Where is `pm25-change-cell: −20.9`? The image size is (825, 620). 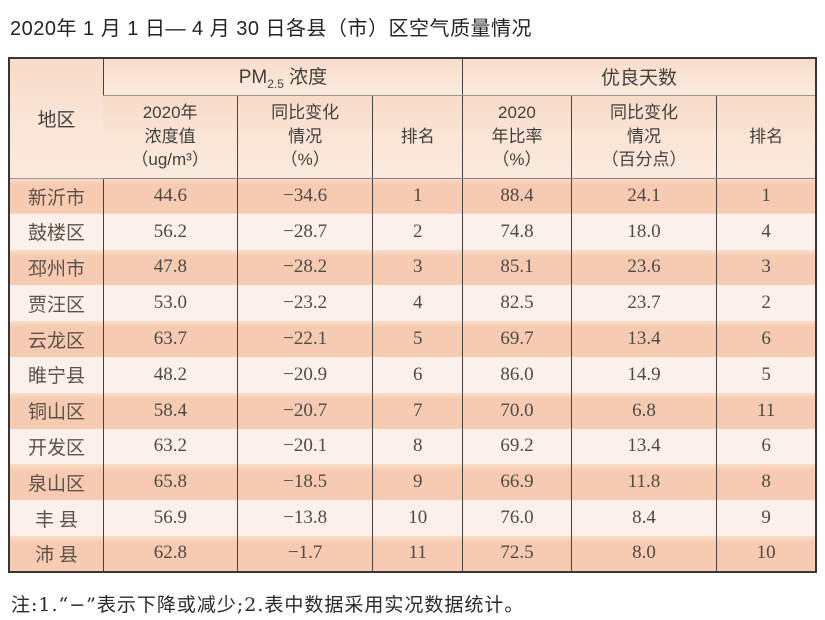 pm25-change-cell: −20.9 is located at coordinates (304, 374).